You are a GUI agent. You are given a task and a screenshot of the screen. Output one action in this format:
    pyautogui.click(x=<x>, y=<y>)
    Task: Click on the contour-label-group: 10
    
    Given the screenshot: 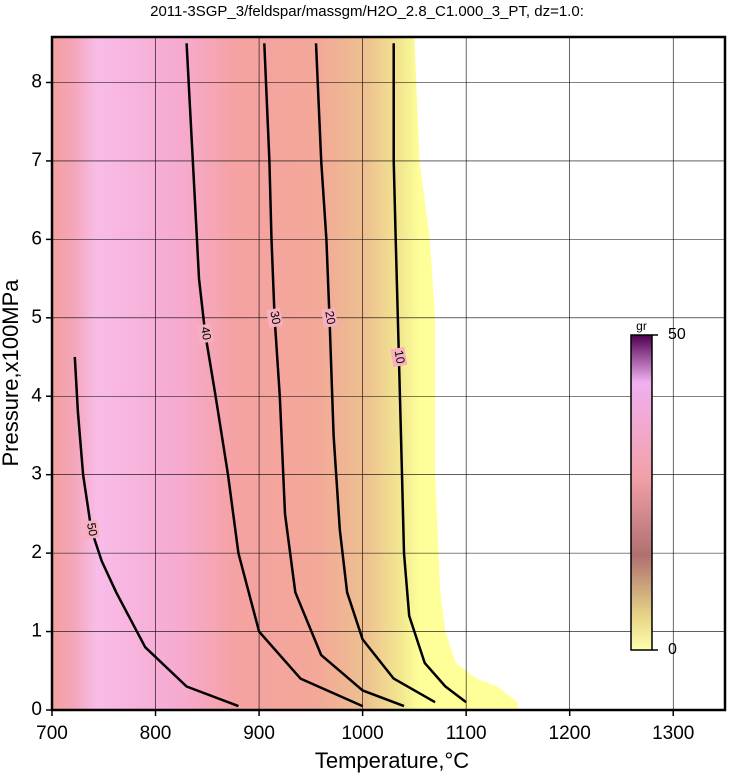 What is the action you would take?
    pyautogui.click(x=399, y=357)
    